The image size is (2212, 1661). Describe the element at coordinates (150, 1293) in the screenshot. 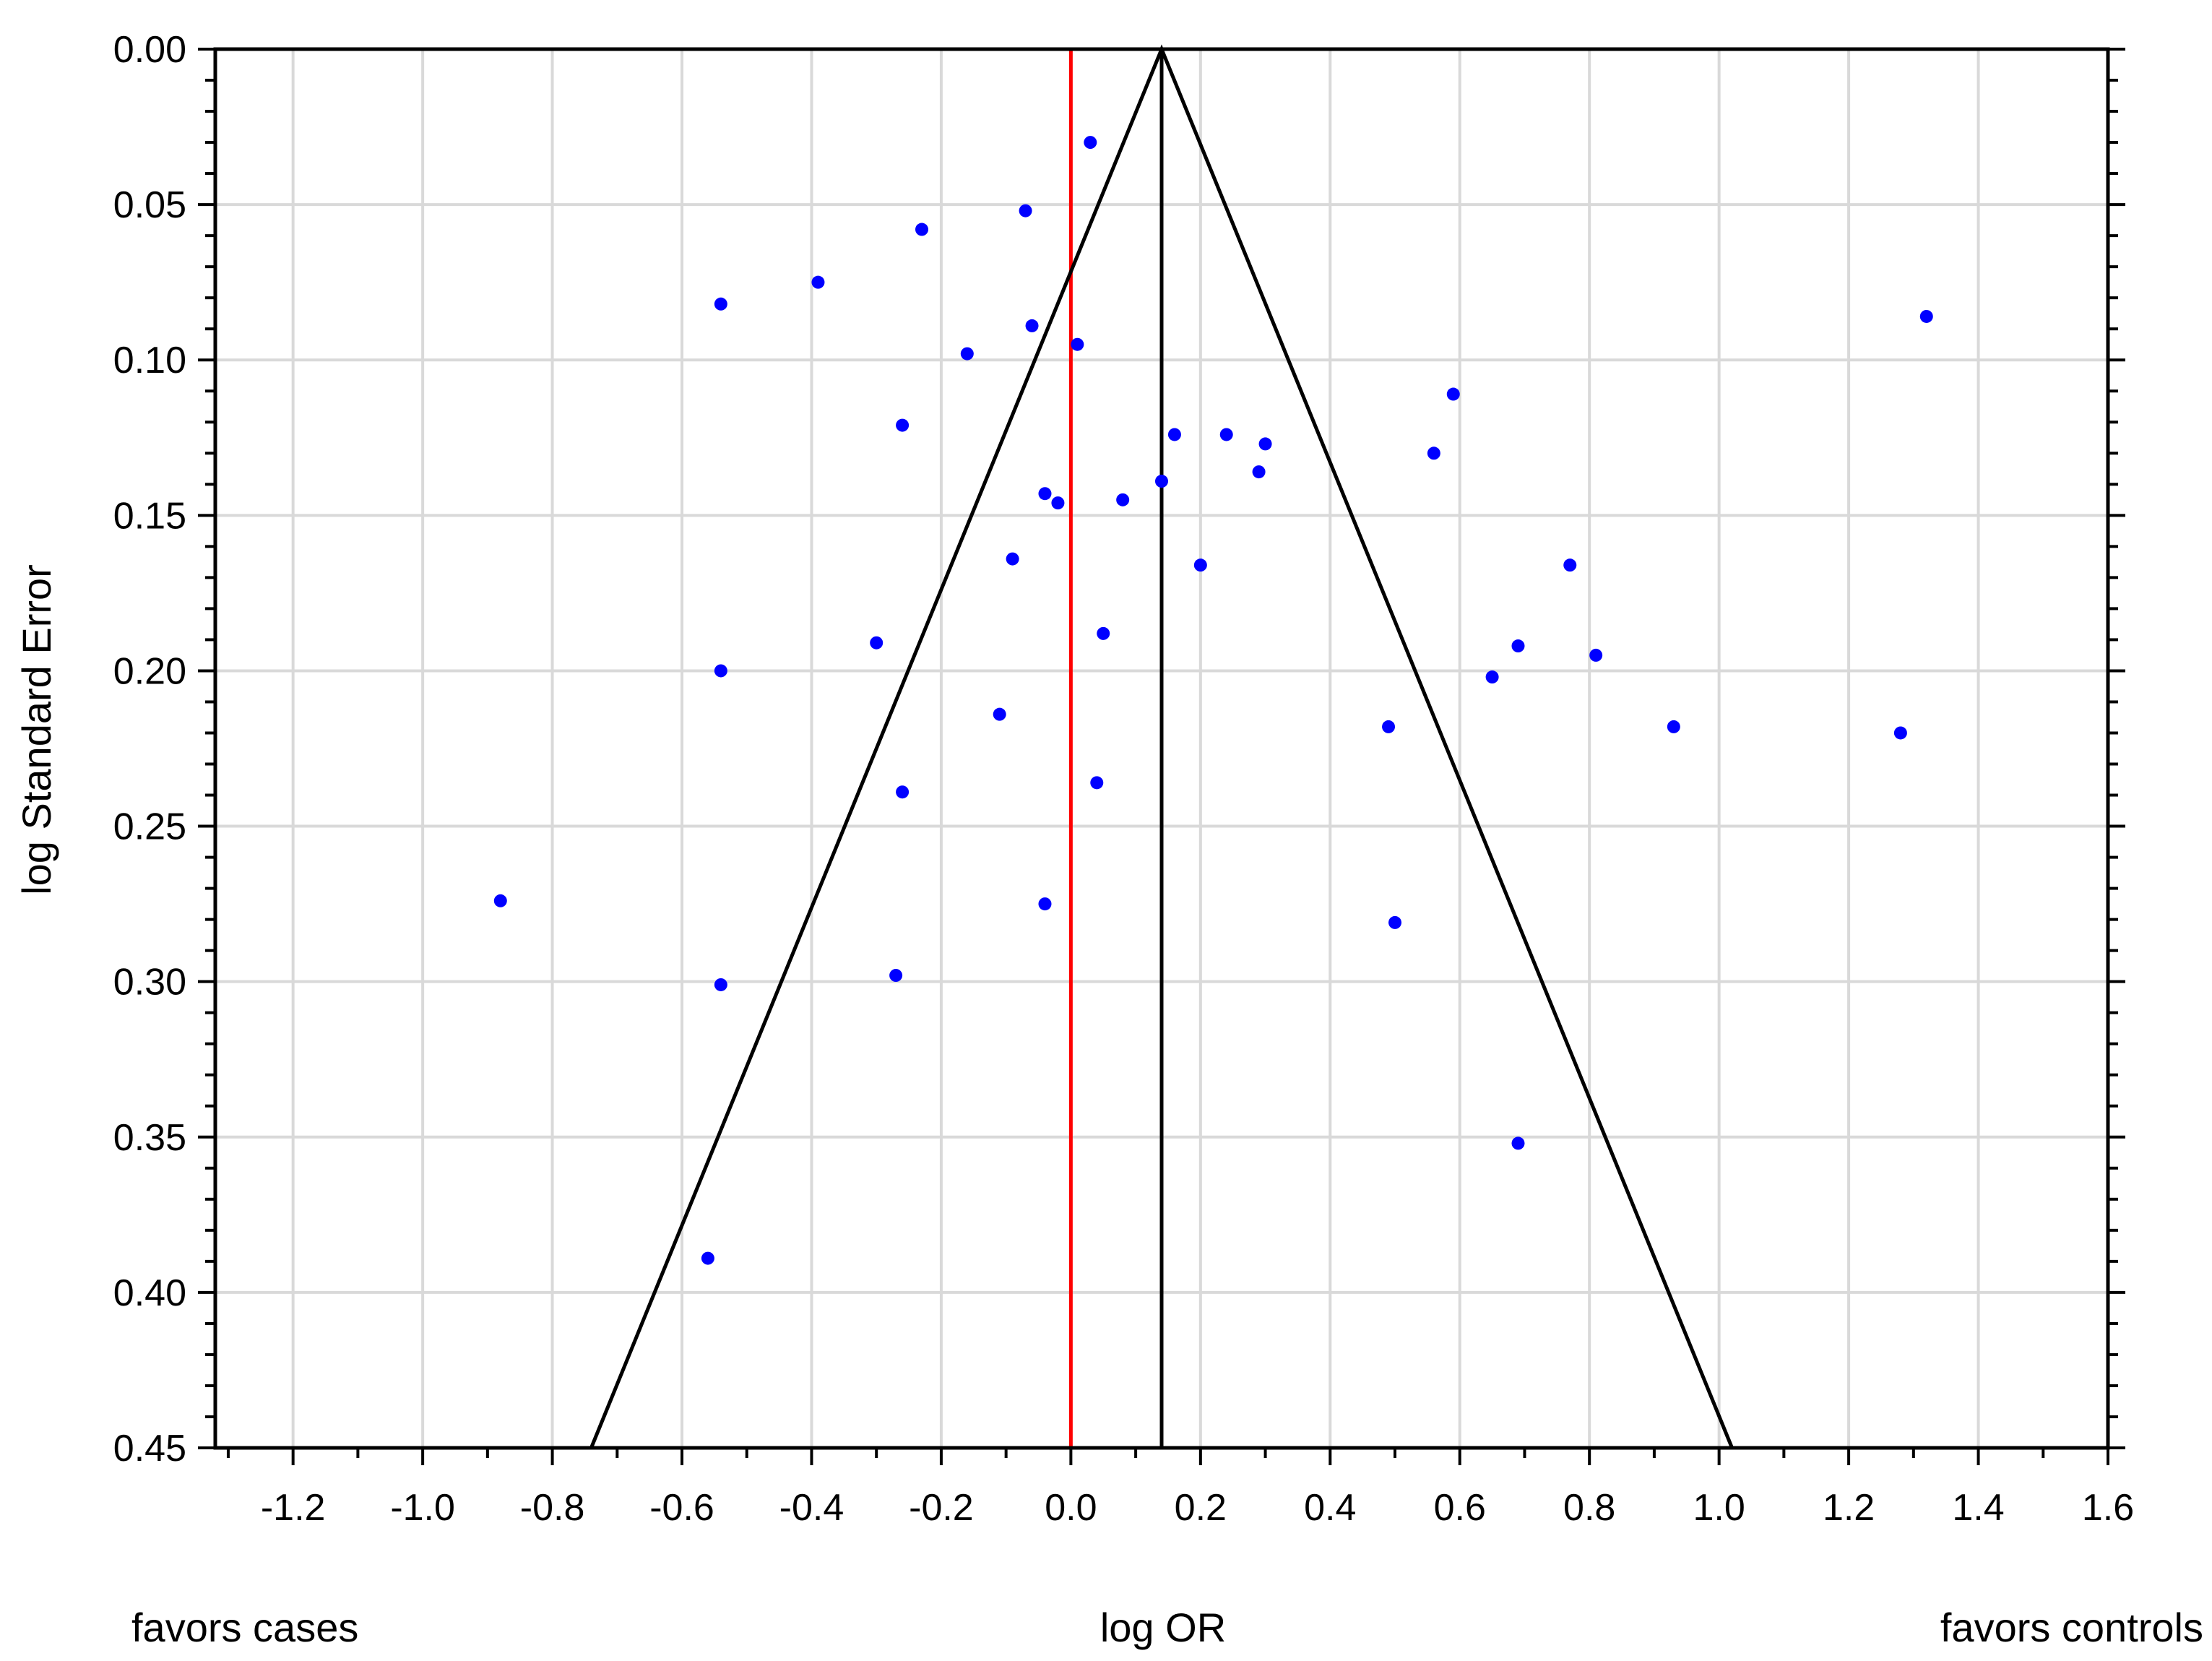

I see `y-tick-label: 0.40` at that location.